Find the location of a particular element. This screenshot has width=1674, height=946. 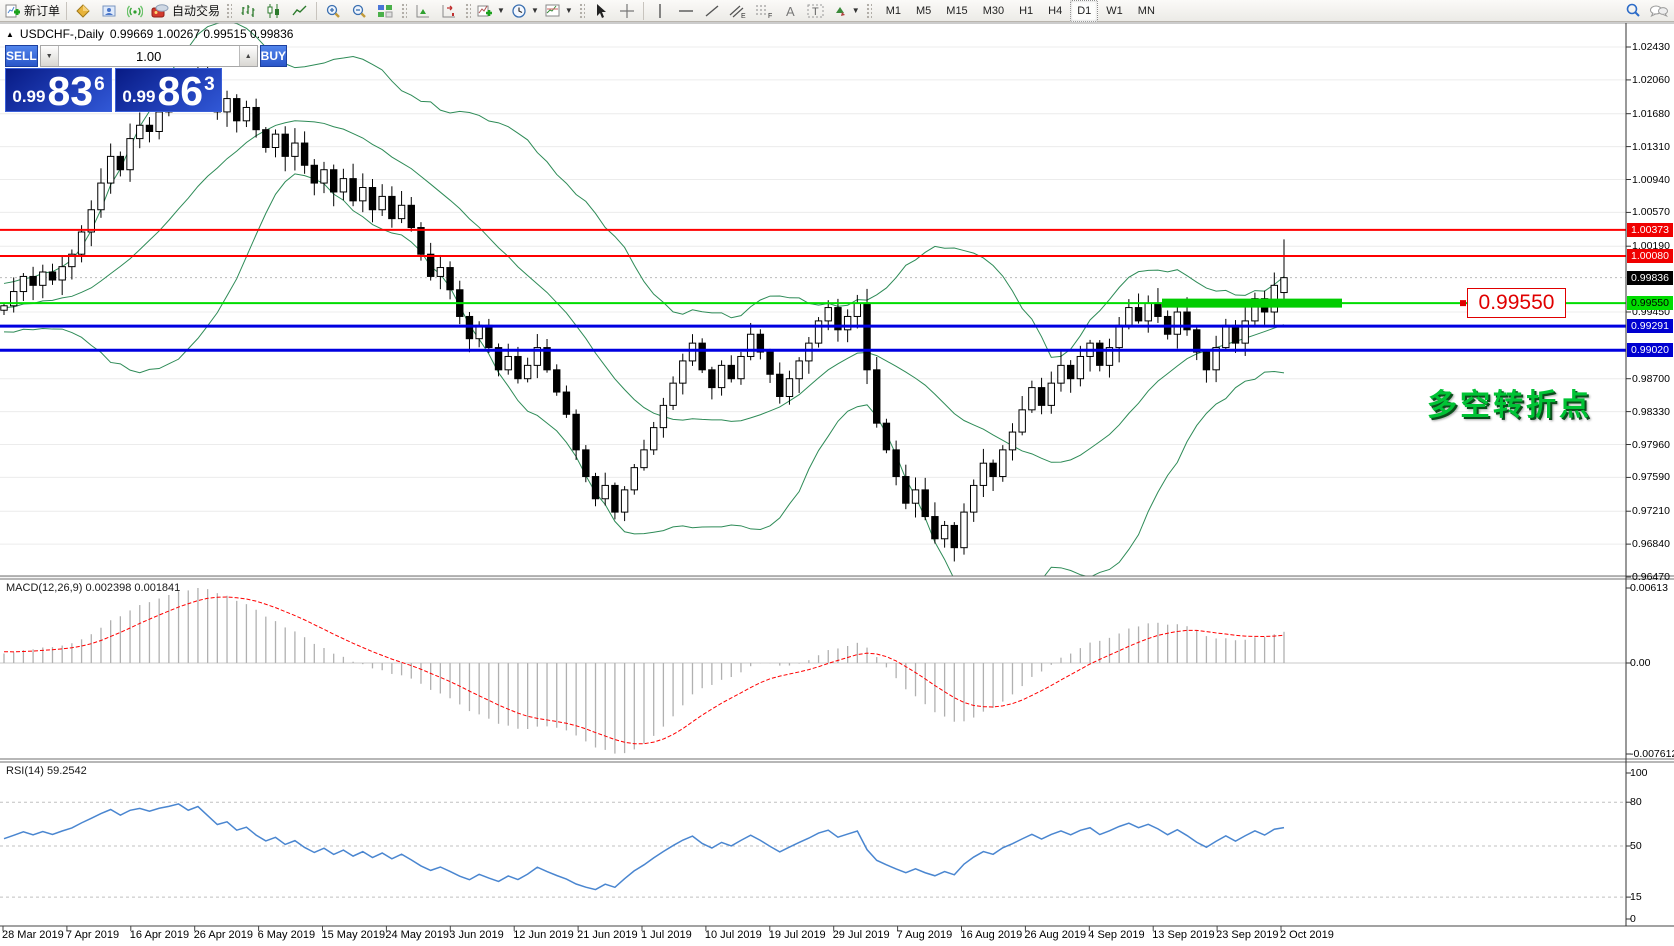

timeframe-mn-button: MN is located at coordinates (1146, 10).